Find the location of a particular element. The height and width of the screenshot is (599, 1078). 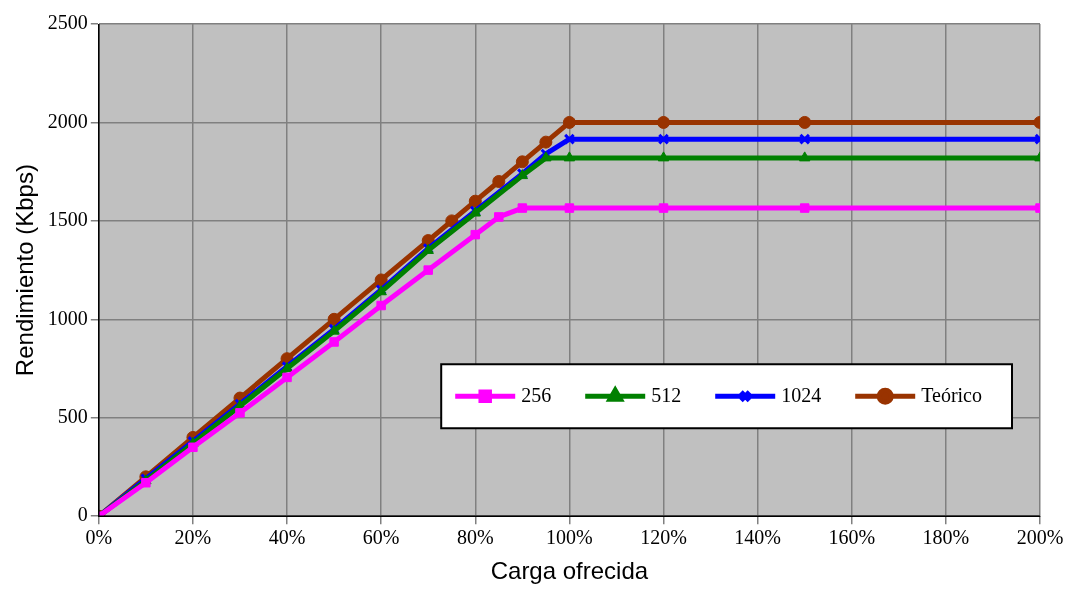

legend-label: 512 is located at coordinates (666, 395).